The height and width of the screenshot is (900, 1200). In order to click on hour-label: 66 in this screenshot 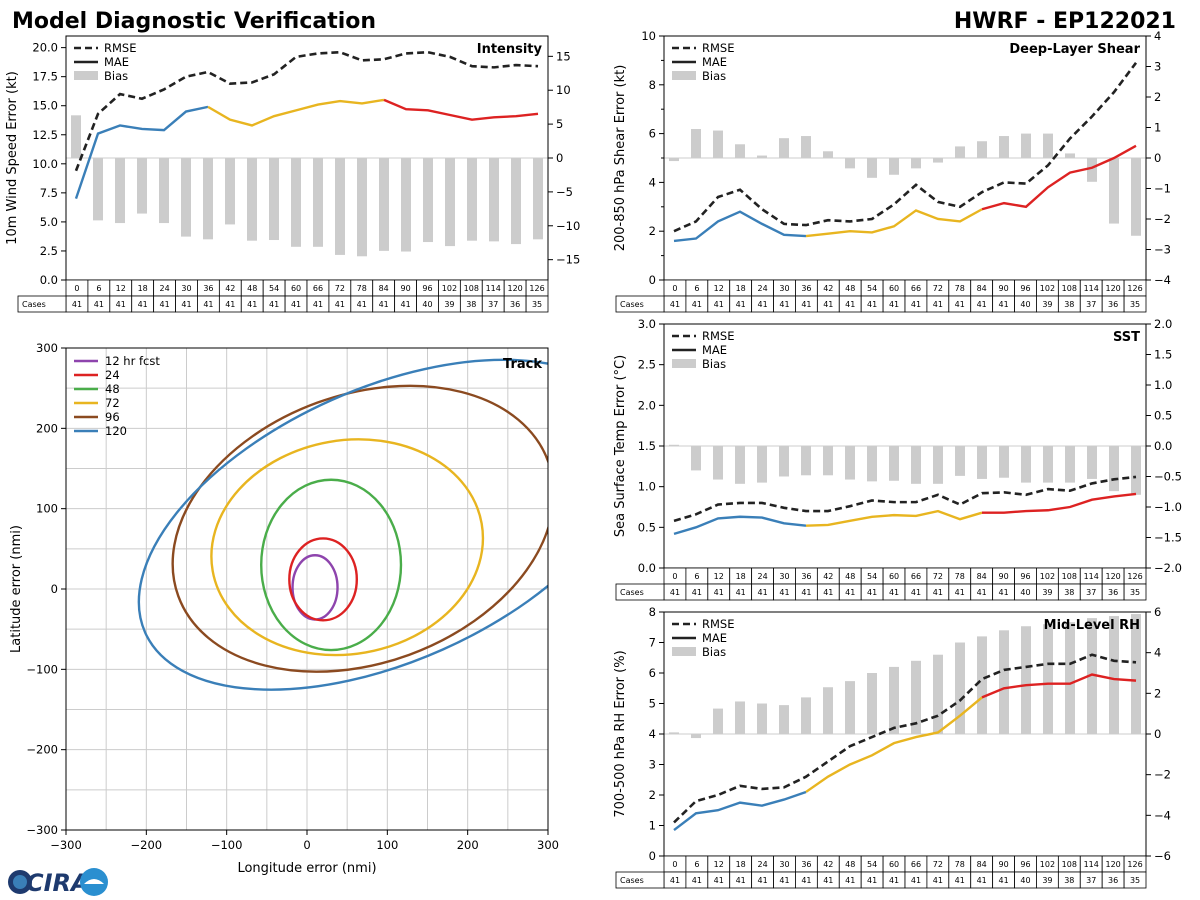, I will do `click(916, 864)`.